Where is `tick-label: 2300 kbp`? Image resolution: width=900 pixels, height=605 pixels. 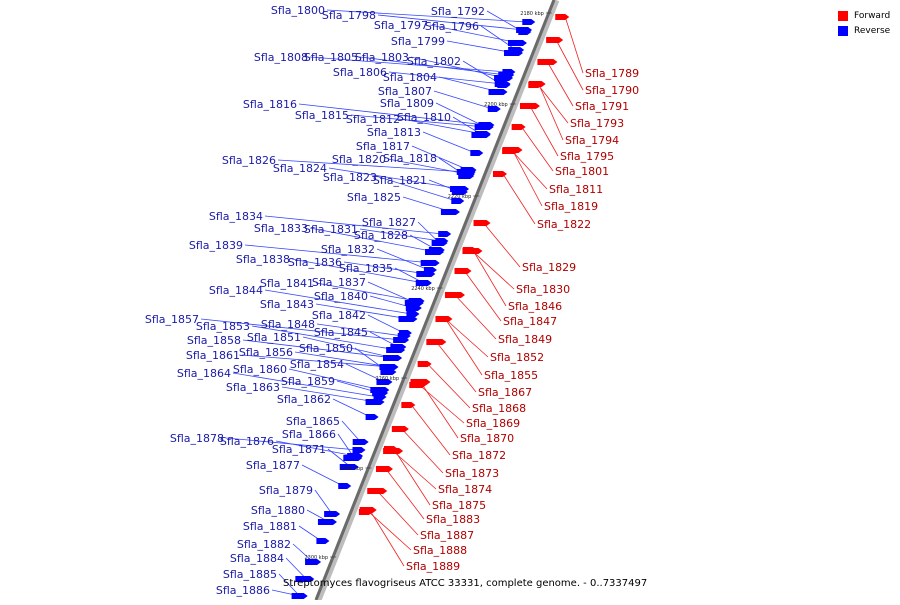
tick-label: 2300 kbp is located at coordinates (316, 558).